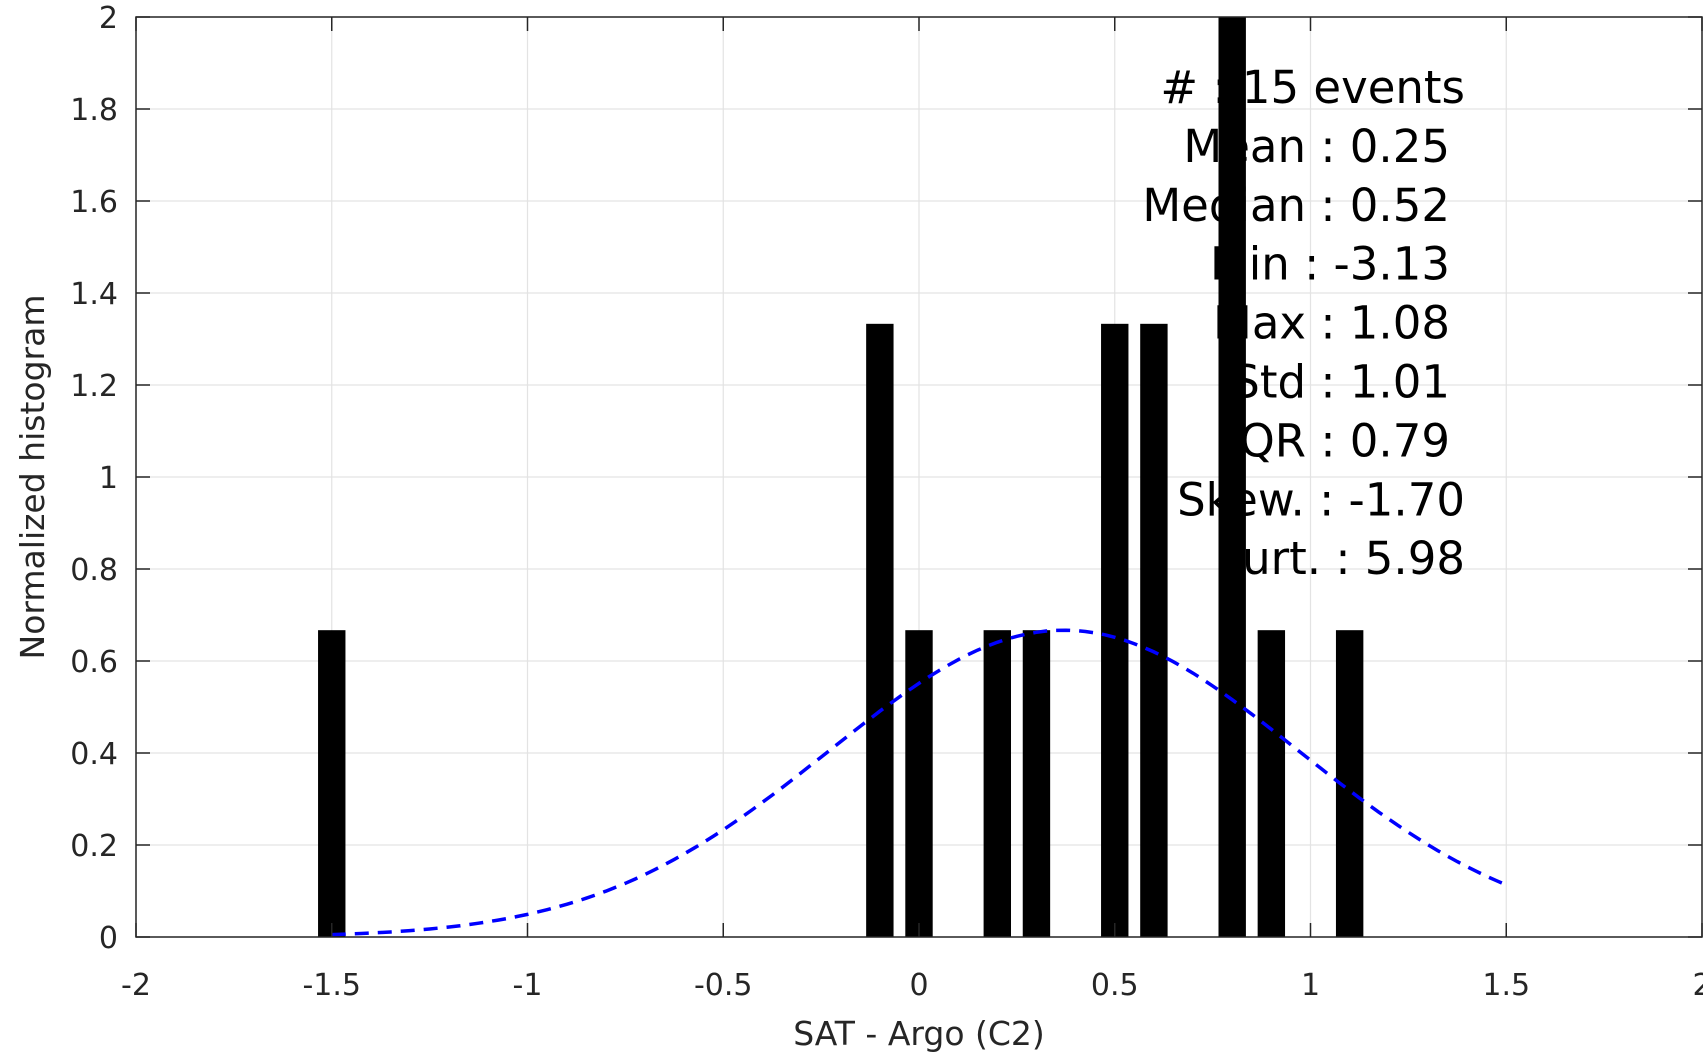 This screenshot has width=1703, height=1056. What do you see at coordinates (1340, 382) in the screenshot?
I see `stat-line: Std : 1.01` at bounding box center [1340, 382].